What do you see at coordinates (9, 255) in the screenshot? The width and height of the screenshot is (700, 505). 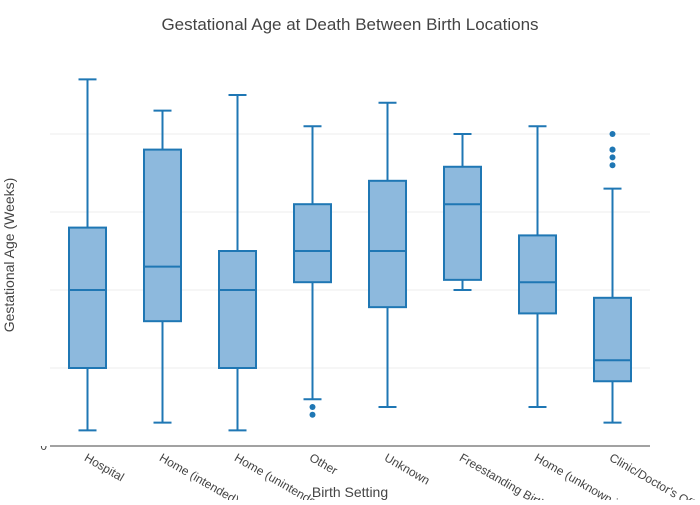 I see `y-axis-title: Gestational Age (Weeks)` at bounding box center [9, 255].